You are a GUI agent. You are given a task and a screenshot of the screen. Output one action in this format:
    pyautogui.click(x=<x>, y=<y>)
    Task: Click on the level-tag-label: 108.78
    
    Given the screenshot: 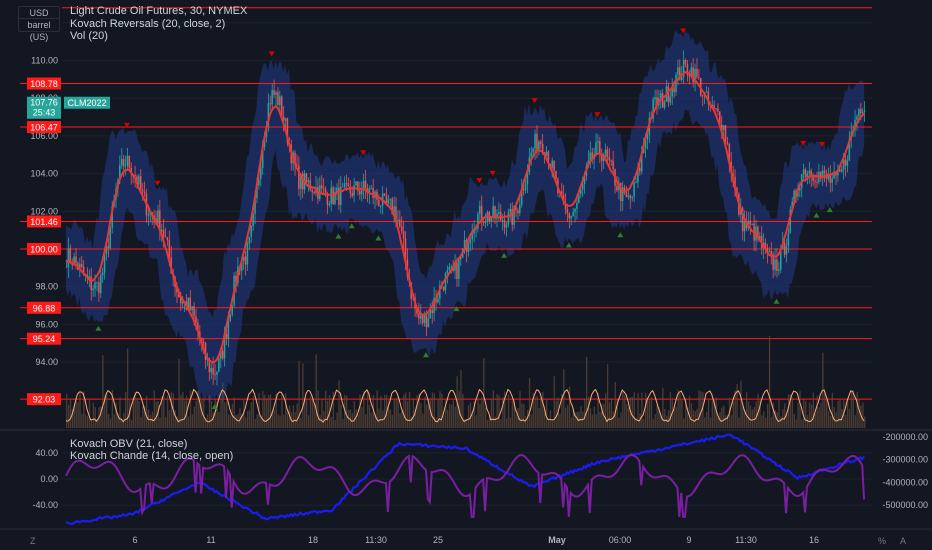 What is the action you would take?
    pyautogui.click(x=44, y=84)
    